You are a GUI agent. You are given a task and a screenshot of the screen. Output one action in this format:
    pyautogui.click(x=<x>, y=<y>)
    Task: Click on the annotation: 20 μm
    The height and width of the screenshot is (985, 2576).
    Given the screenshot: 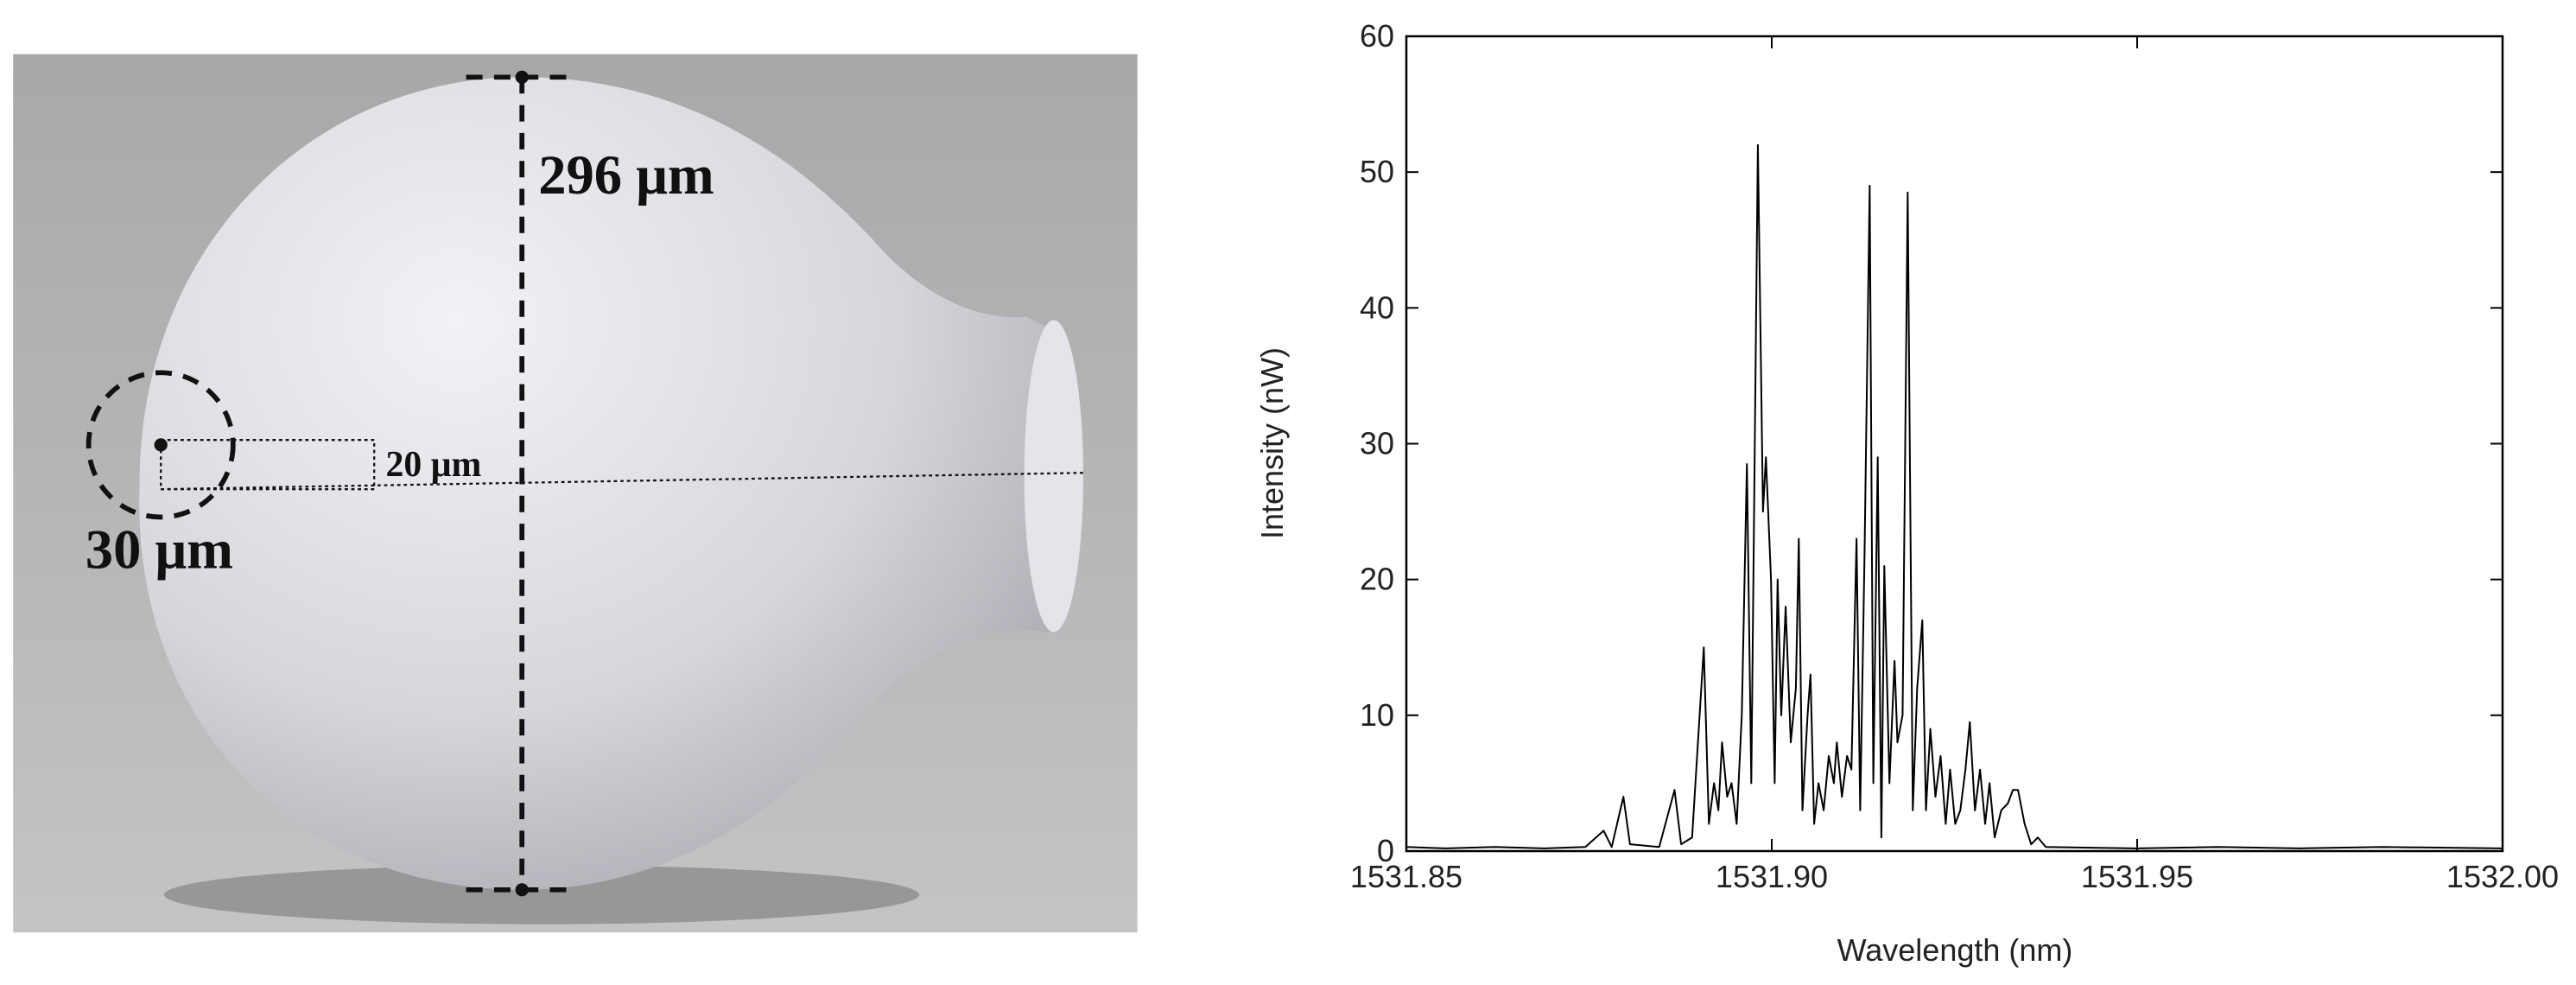 What is the action you would take?
    pyautogui.click(x=434, y=465)
    